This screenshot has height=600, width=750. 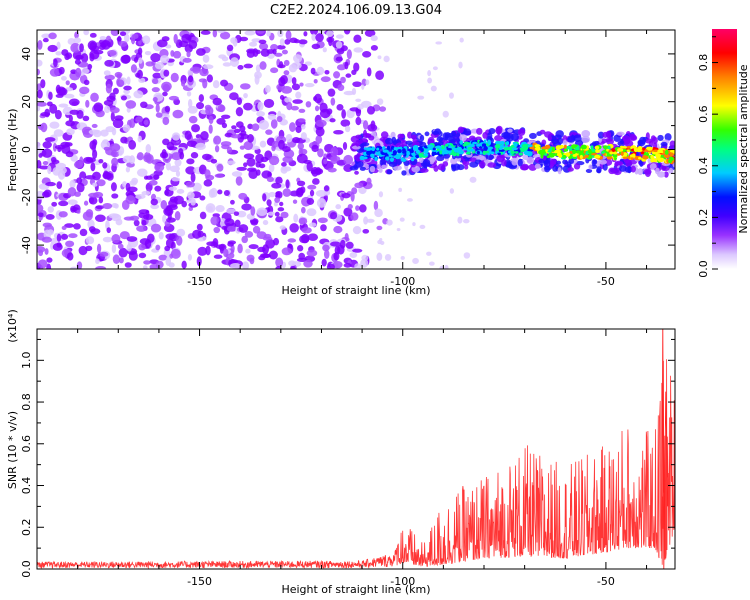 What do you see at coordinates (356, 10) in the screenshot?
I see `chart-title: C2E2.2024.106.09.13.G04` at bounding box center [356, 10].